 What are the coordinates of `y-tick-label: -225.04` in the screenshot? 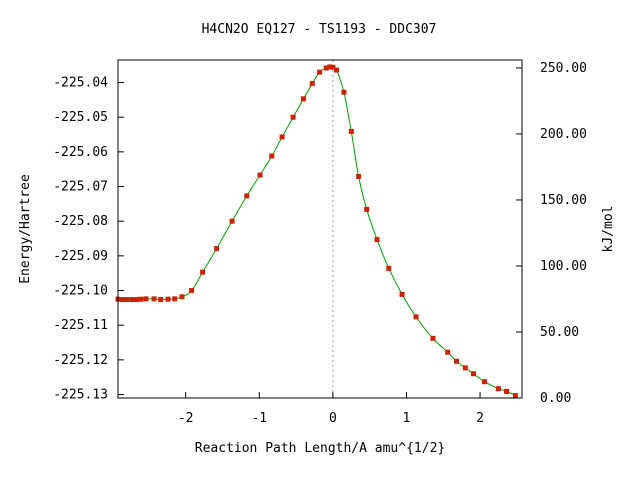 It's located at (80, 83).